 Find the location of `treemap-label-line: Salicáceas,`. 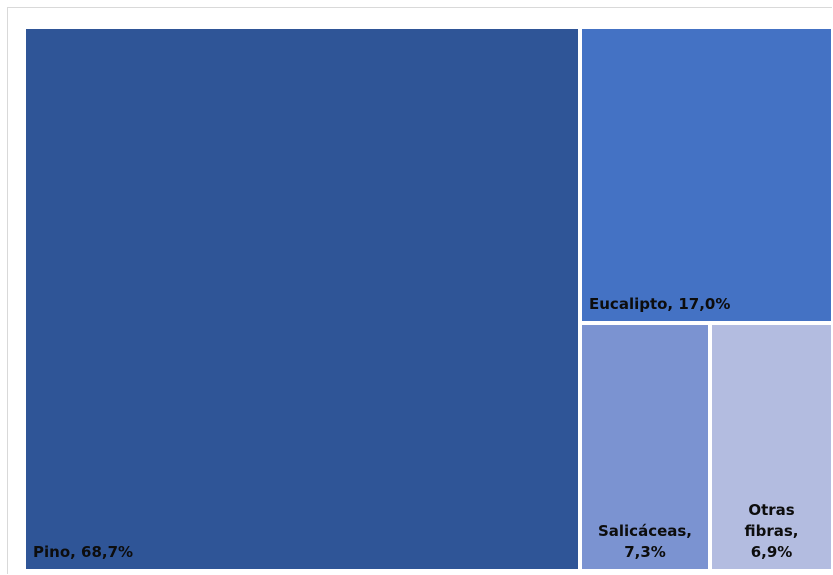

treemap-label-line: Salicáceas, is located at coordinates (645, 531).